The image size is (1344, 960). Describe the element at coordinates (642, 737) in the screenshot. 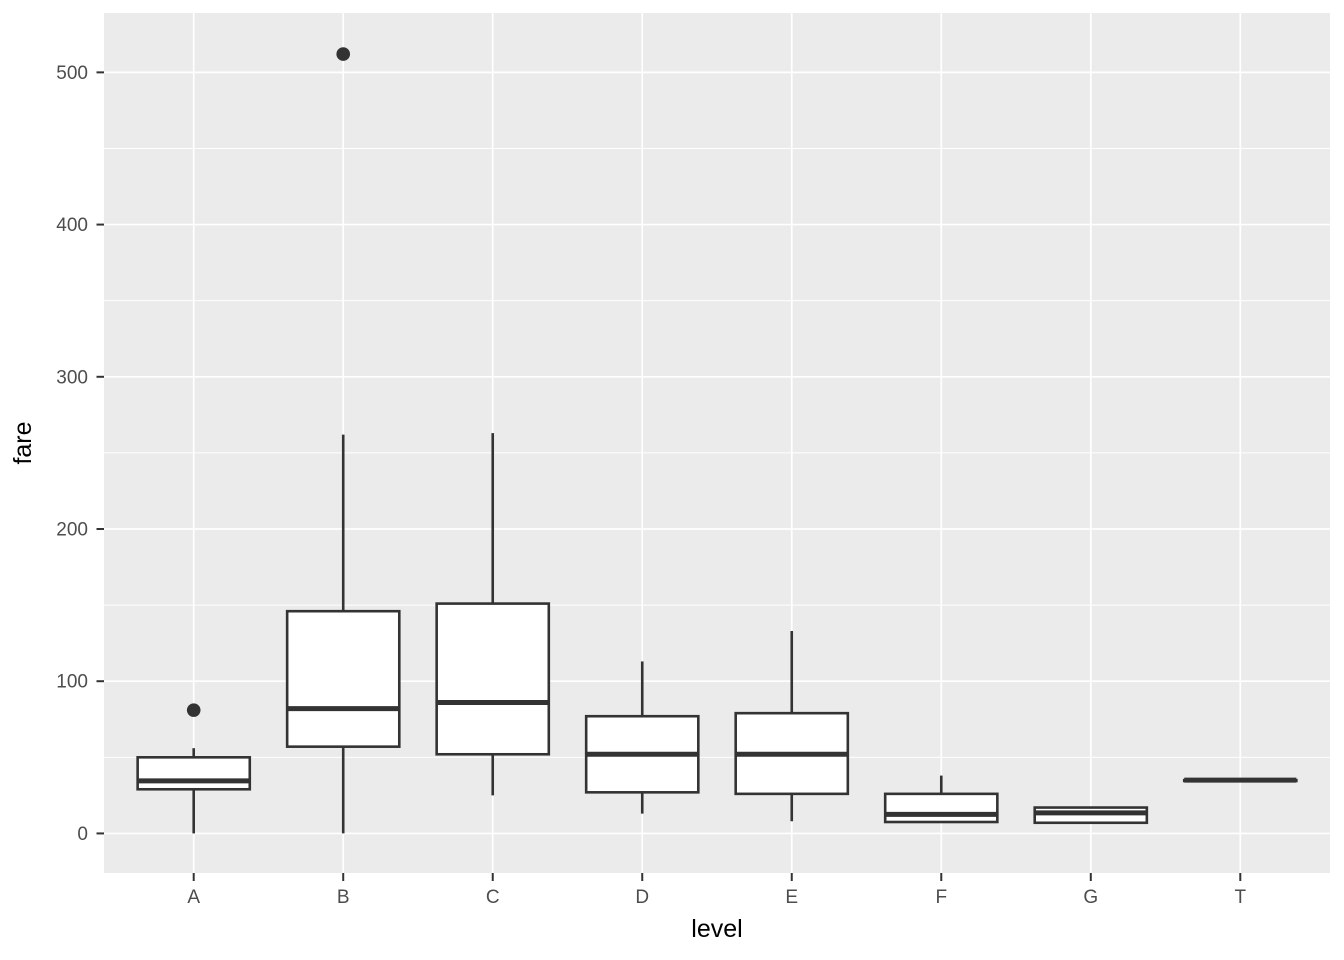

I see `boxplot-D` at that location.